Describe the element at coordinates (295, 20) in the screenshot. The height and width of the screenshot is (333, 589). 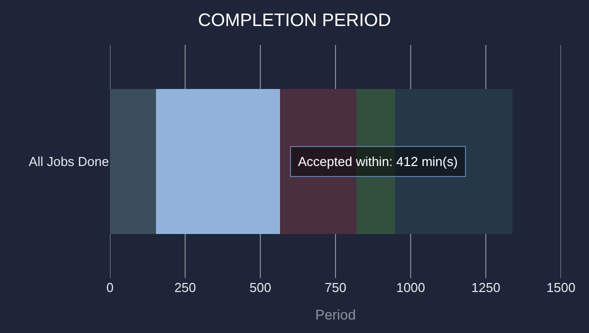
I see `chart-title: COMPLETION PERIOD` at that location.